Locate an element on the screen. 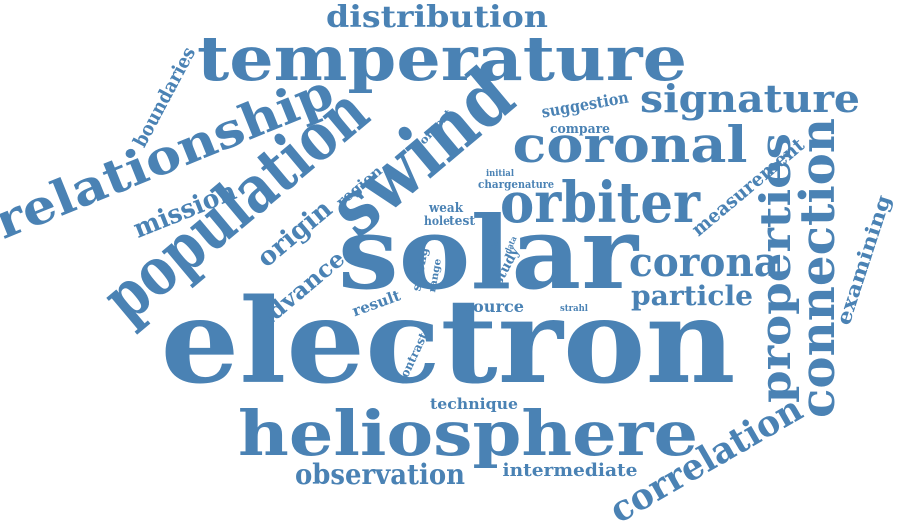 The width and height of the screenshot is (900, 527). word-corona: corona is located at coordinates (704, 262).